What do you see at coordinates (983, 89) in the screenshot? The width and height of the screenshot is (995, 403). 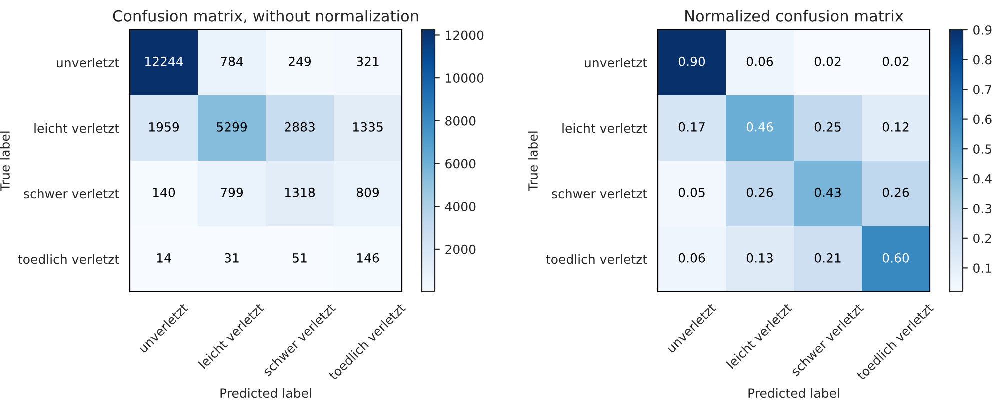 I see `color-bar-label: 0.7` at bounding box center [983, 89].